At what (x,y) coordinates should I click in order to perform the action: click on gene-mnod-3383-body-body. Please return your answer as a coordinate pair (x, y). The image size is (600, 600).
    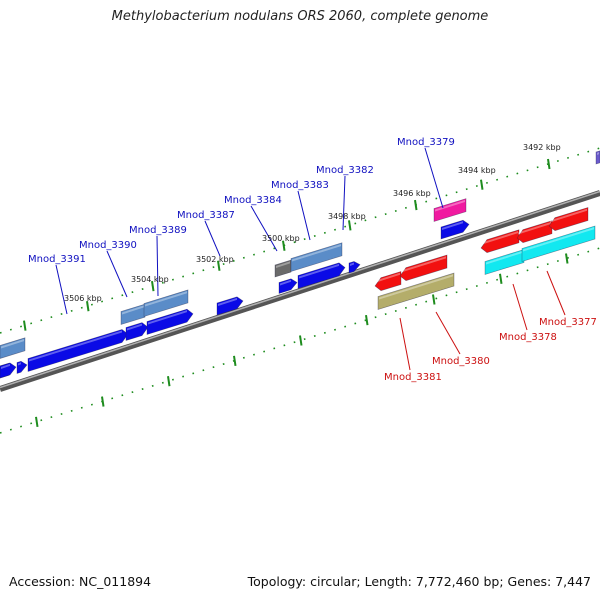
    Looking at the image, I should click on (321, 275).